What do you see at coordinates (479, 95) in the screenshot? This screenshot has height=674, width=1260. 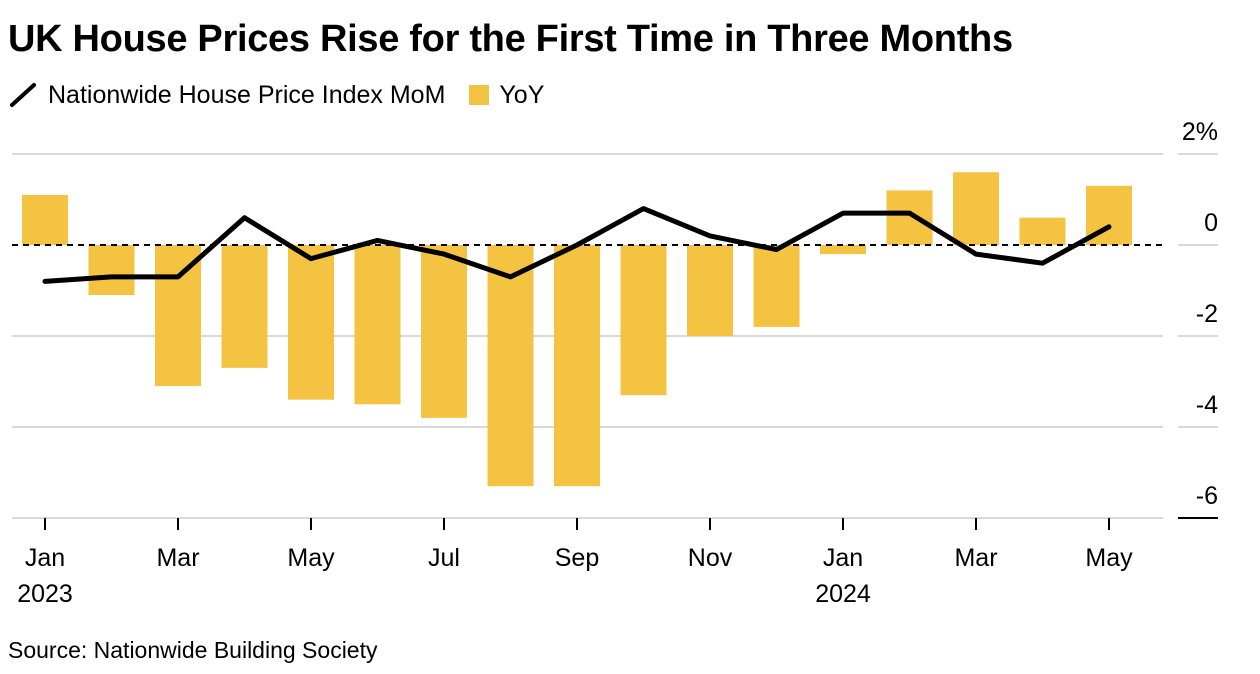 I see `bar-swatch-icon` at bounding box center [479, 95].